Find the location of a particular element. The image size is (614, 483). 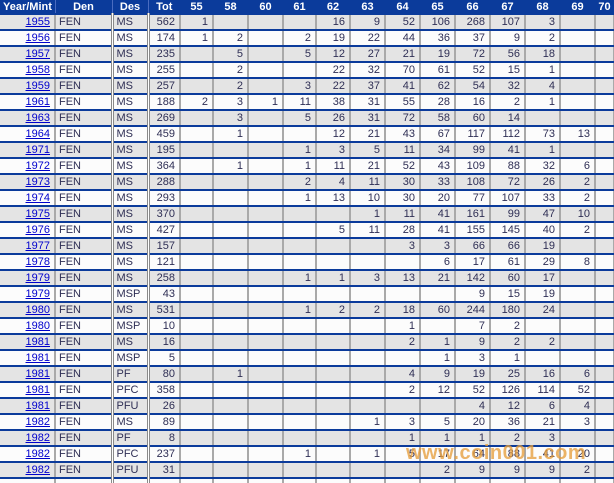

grade-65-cell: 67 is located at coordinates (438, 134).